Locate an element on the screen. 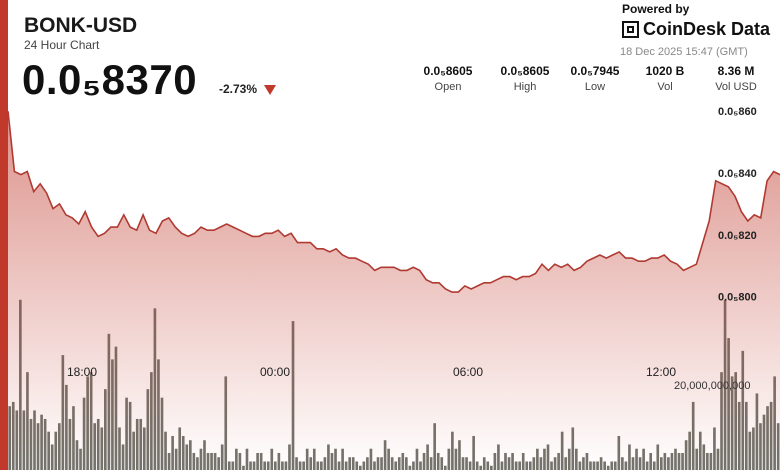  x-axis-ticks: 18:00 00:00 06:00 12:00 is located at coordinates (371, 372).